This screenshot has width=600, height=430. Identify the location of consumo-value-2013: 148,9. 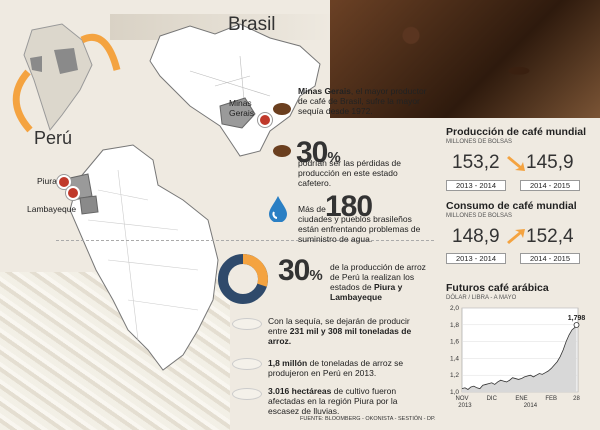
(476, 236).